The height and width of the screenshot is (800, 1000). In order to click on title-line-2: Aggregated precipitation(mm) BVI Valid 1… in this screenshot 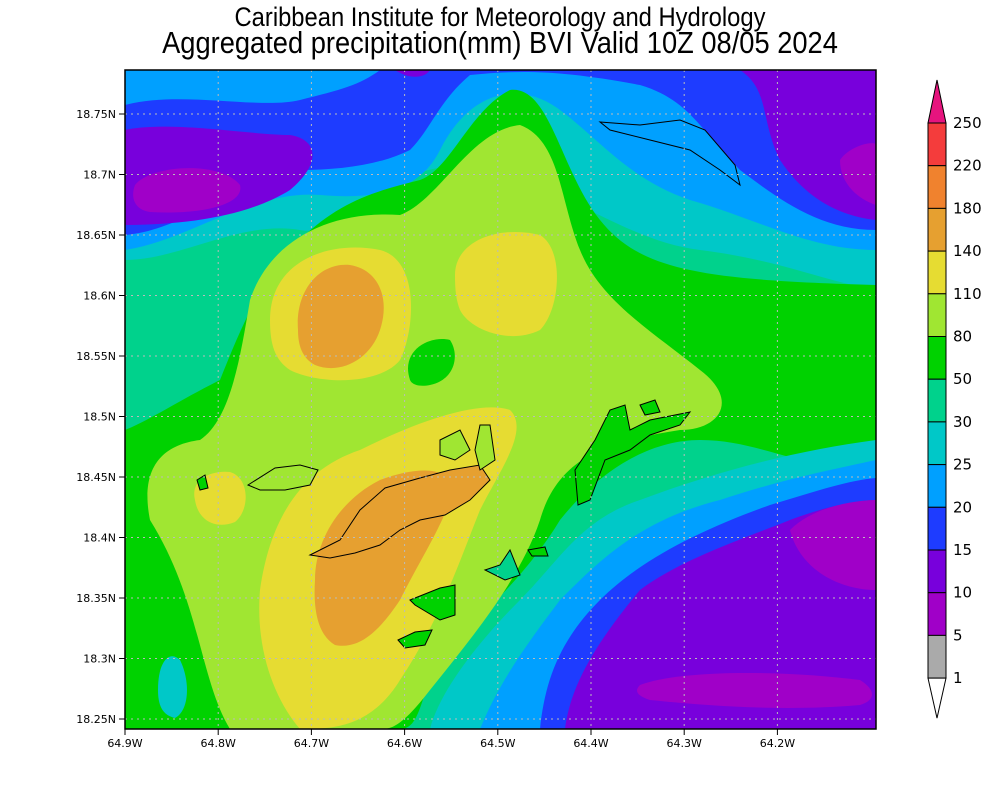, I will do `click(500, 42)`.